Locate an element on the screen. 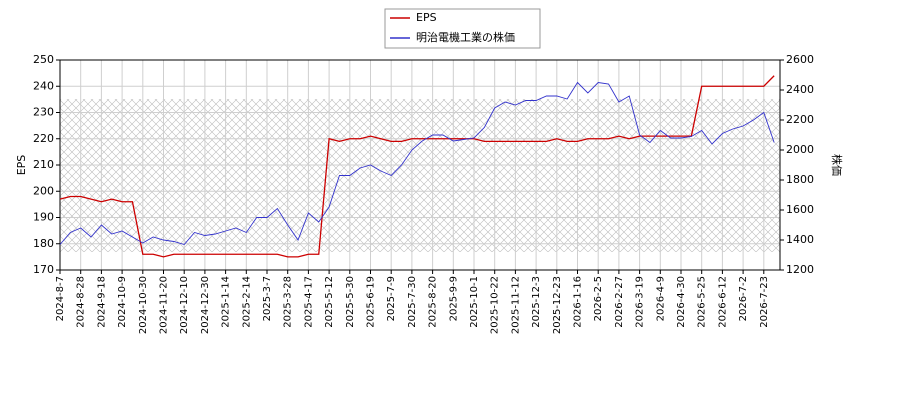 The width and height of the screenshot is (900, 400). y2-tick-label: 2600 is located at coordinates (800, 59).